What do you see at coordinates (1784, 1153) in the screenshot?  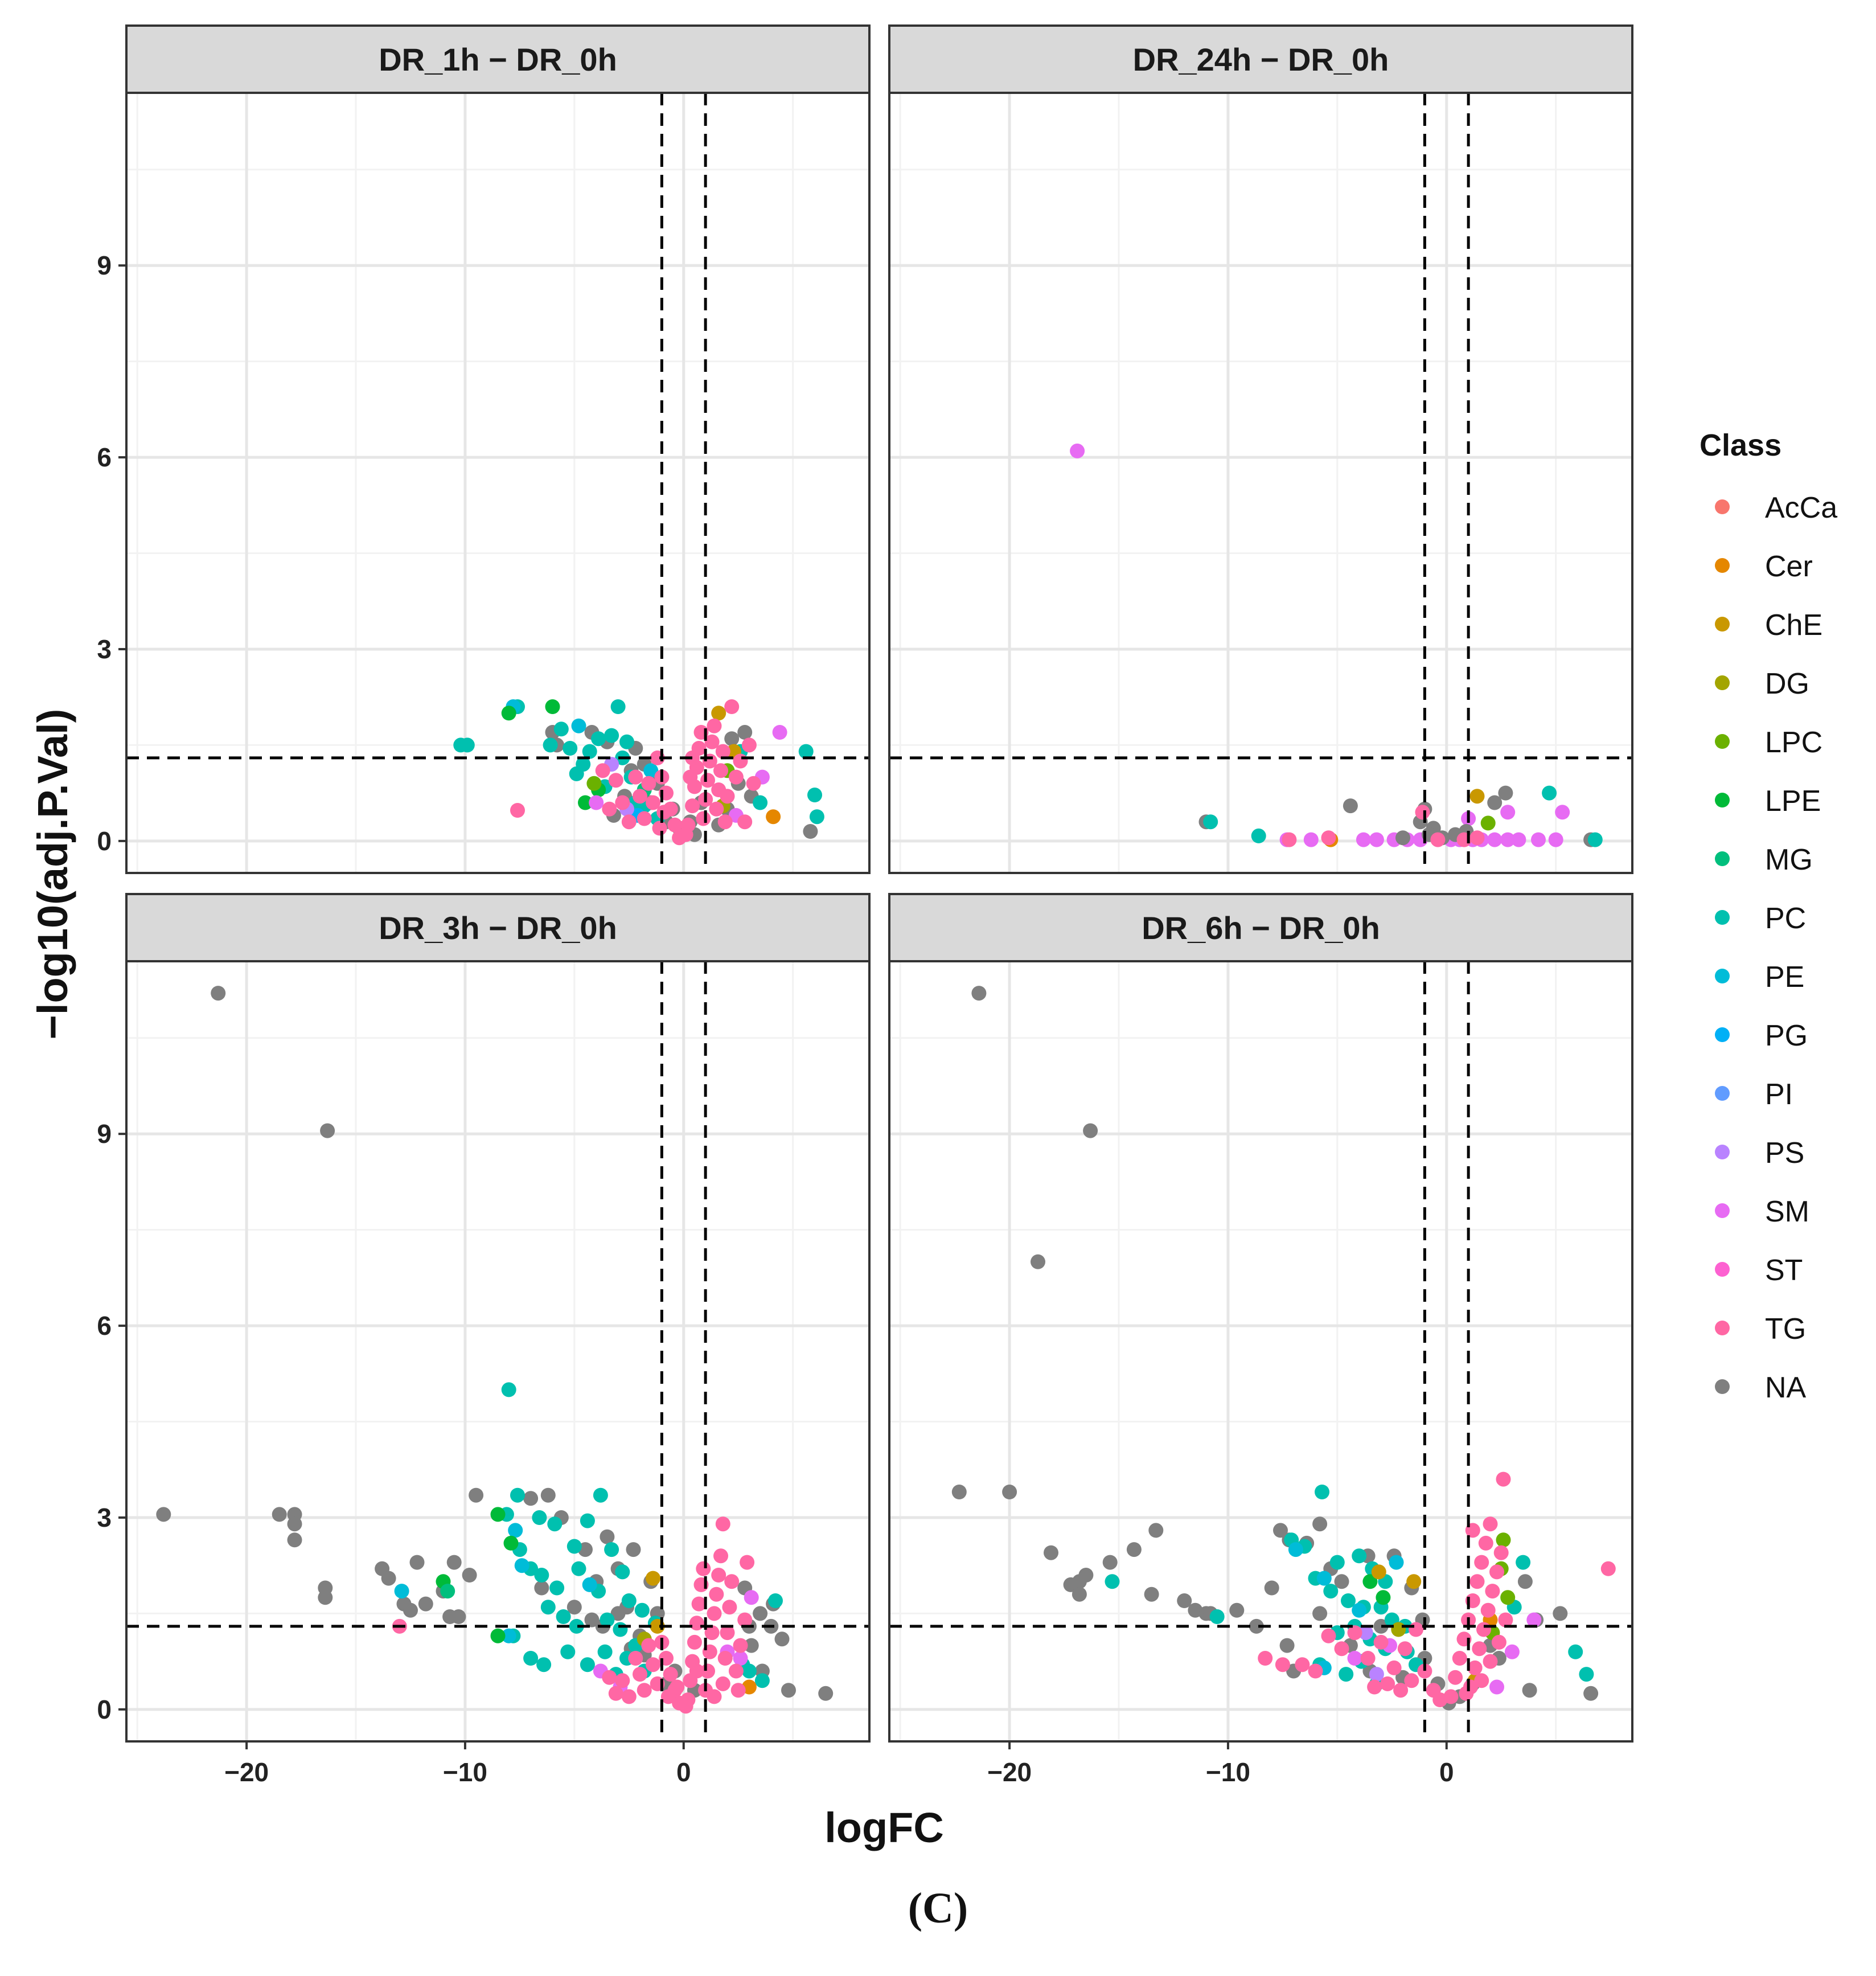 I see `legend-label: PS` at bounding box center [1784, 1153].